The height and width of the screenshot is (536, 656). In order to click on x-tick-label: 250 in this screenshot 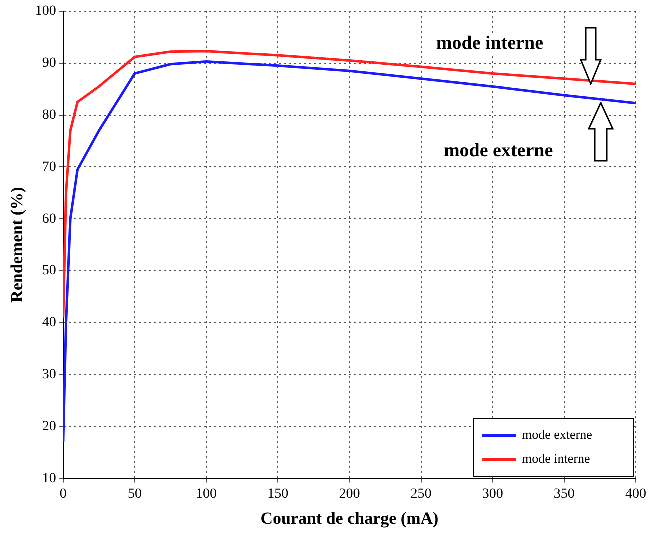, I will do `click(421, 494)`.